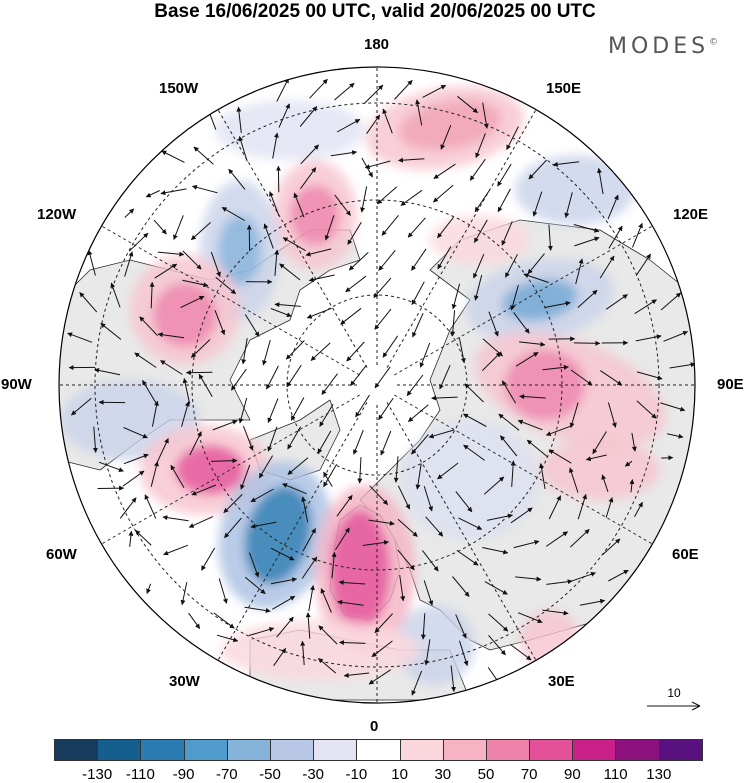 Image resolution: width=750 pixels, height=783 pixels. I want to click on colorbar-swatches, so click(378, 750).